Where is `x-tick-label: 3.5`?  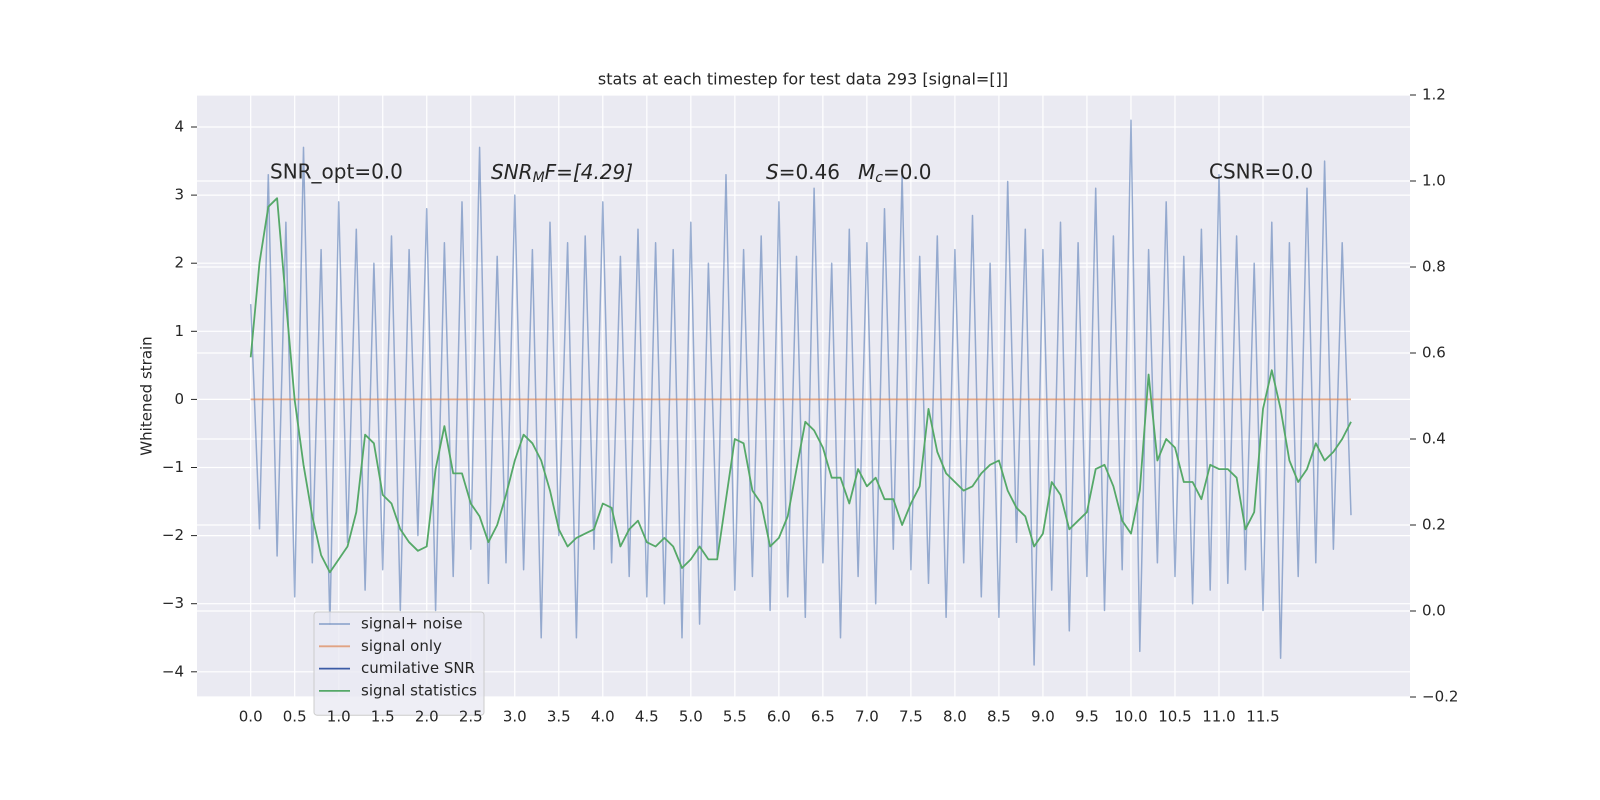
x-tick-label: 3.5 is located at coordinates (559, 717).